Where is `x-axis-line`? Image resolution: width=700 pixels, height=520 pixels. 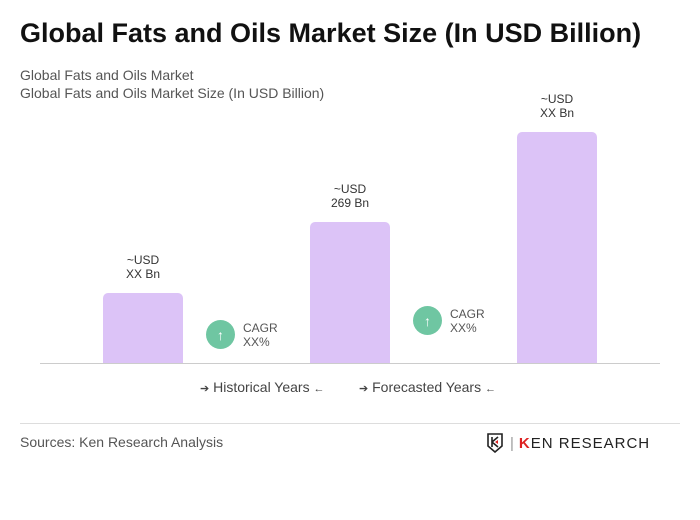
x-axis-line is located at coordinates (350, 363).